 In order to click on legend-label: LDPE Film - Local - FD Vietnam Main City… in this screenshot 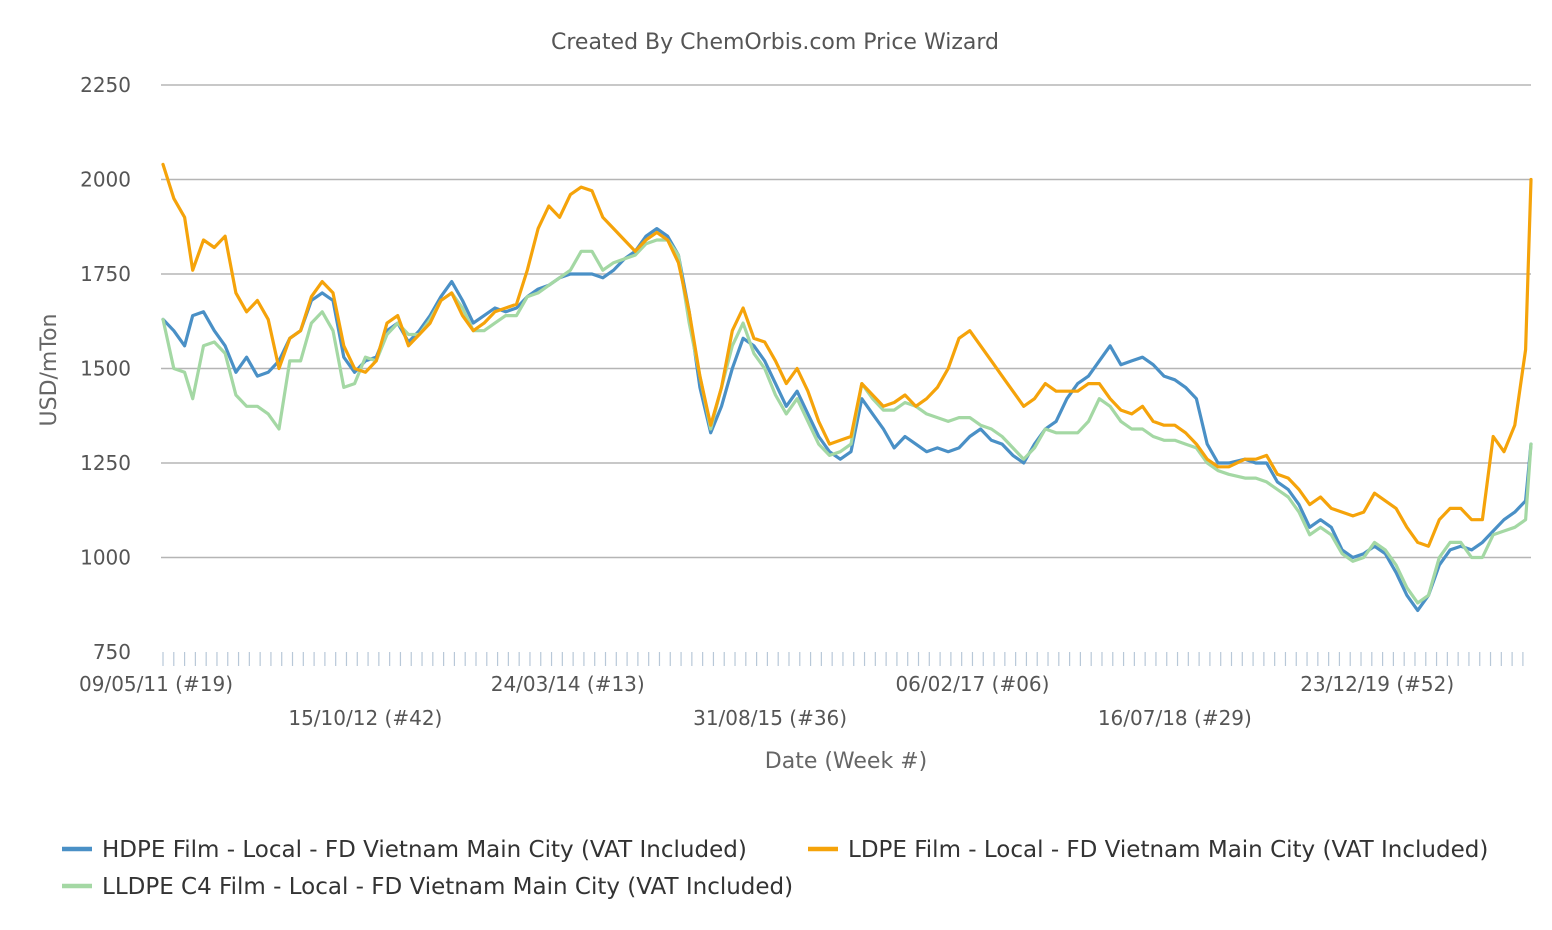, I will do `click(1168, 850)`.